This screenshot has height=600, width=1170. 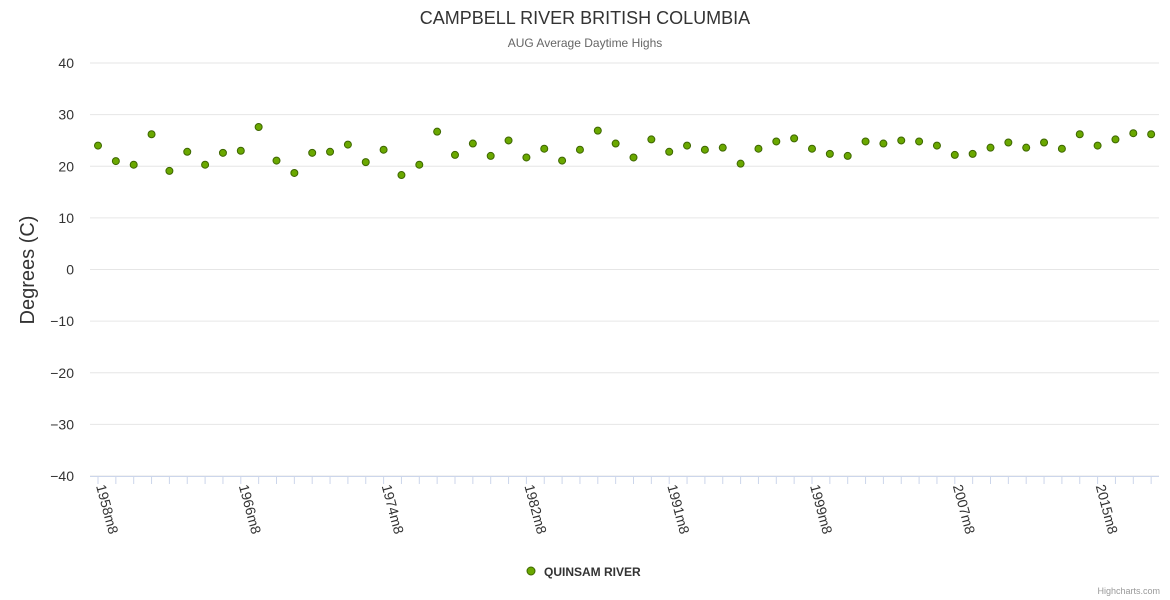 What do you see at coordinates (70, 270) in the screenshot?
I see `y-tick-label: 0` at bounding box center [70, 270].